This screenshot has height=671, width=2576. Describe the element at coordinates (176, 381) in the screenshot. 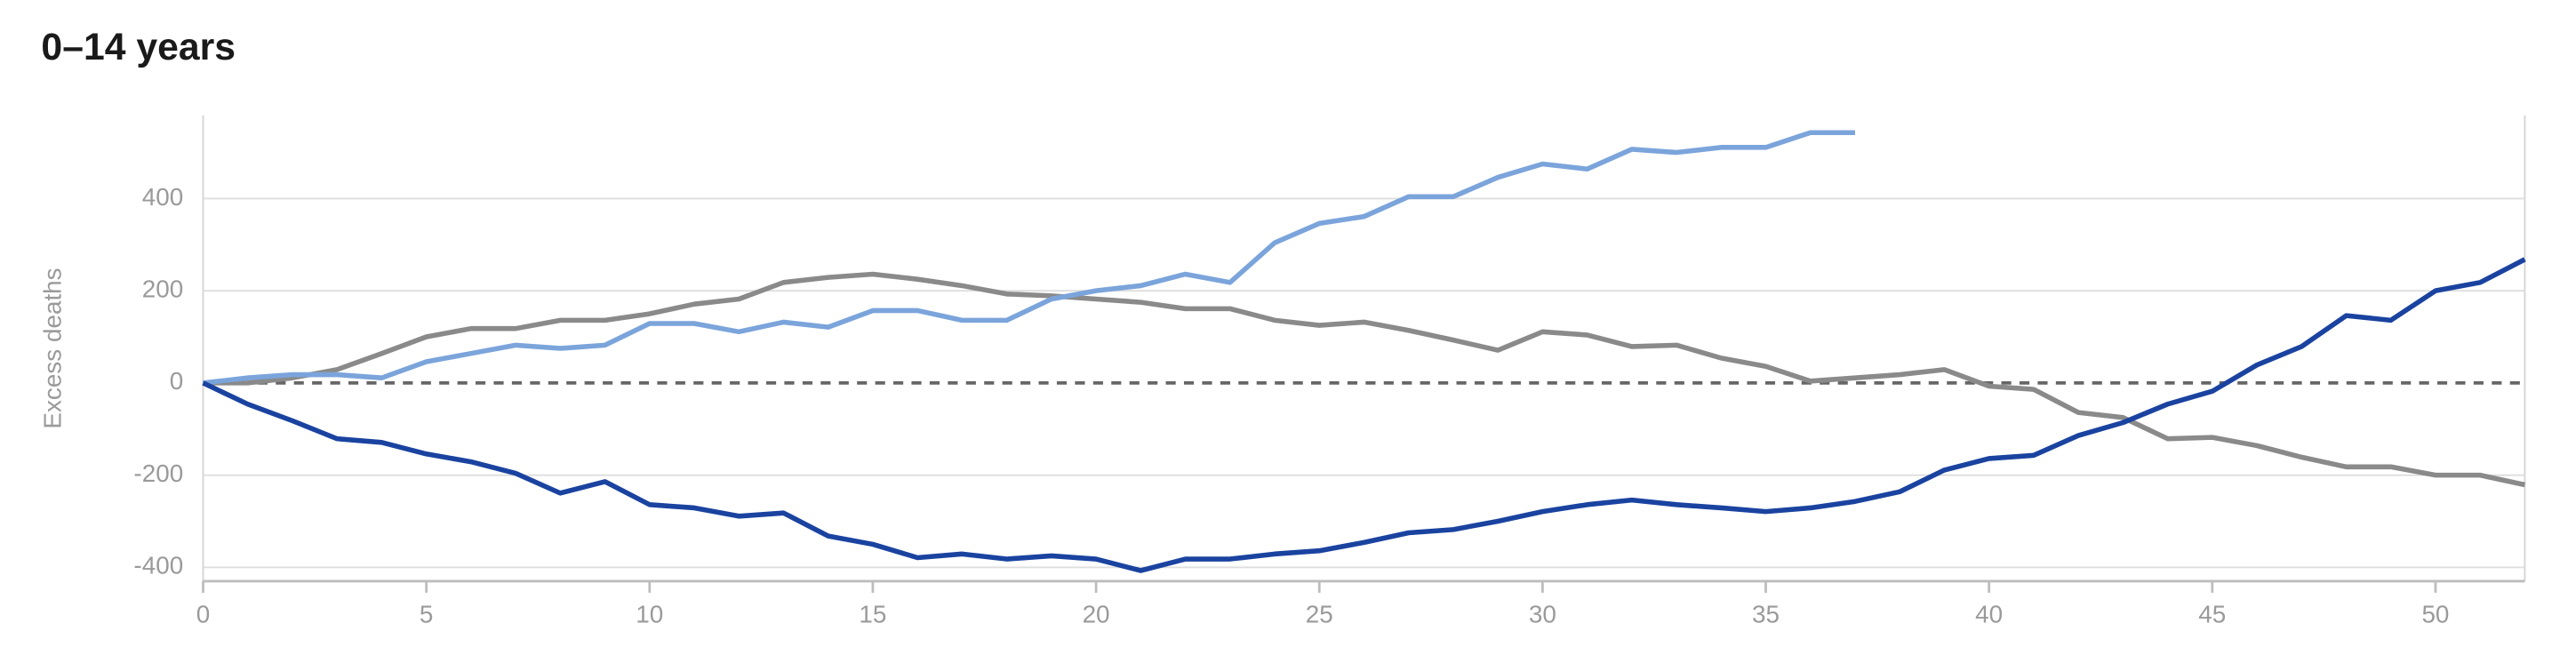

I see `y-tick-label: 0` at that location.